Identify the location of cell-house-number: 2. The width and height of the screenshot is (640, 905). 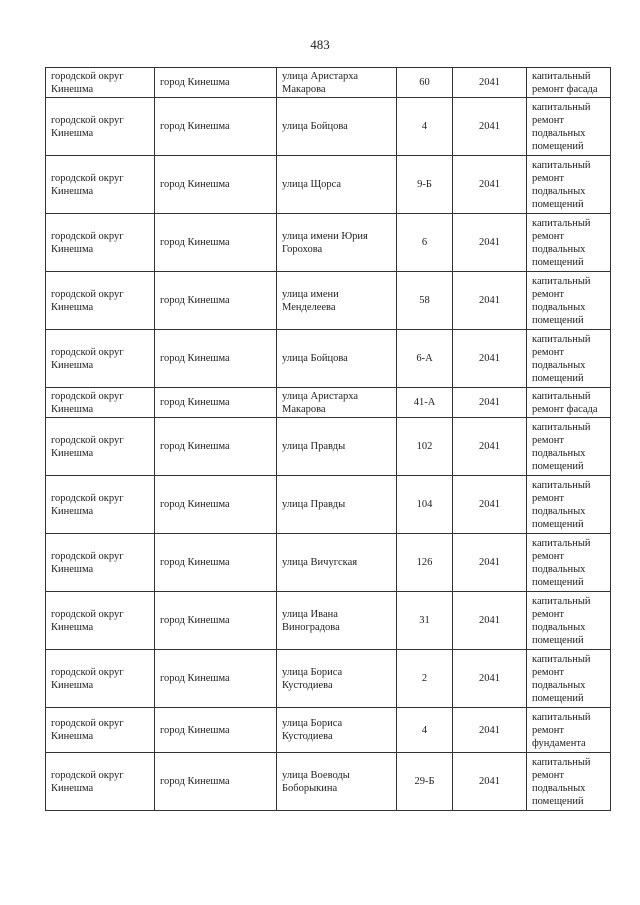
(424, 678).